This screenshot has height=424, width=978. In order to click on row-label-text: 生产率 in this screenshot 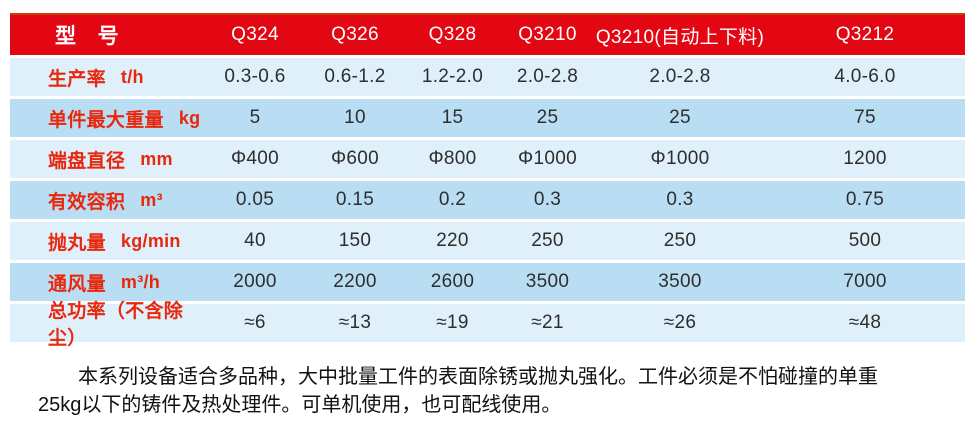, I will do `click(77, 79)`.